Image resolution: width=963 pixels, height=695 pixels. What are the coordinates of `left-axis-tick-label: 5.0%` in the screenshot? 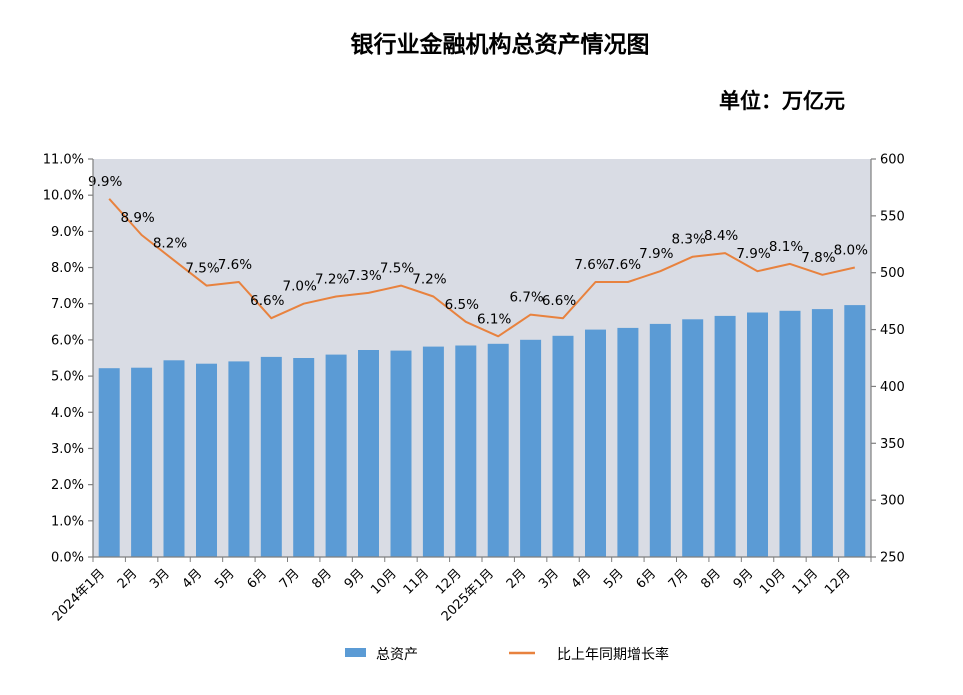 It's located at (67, 377).